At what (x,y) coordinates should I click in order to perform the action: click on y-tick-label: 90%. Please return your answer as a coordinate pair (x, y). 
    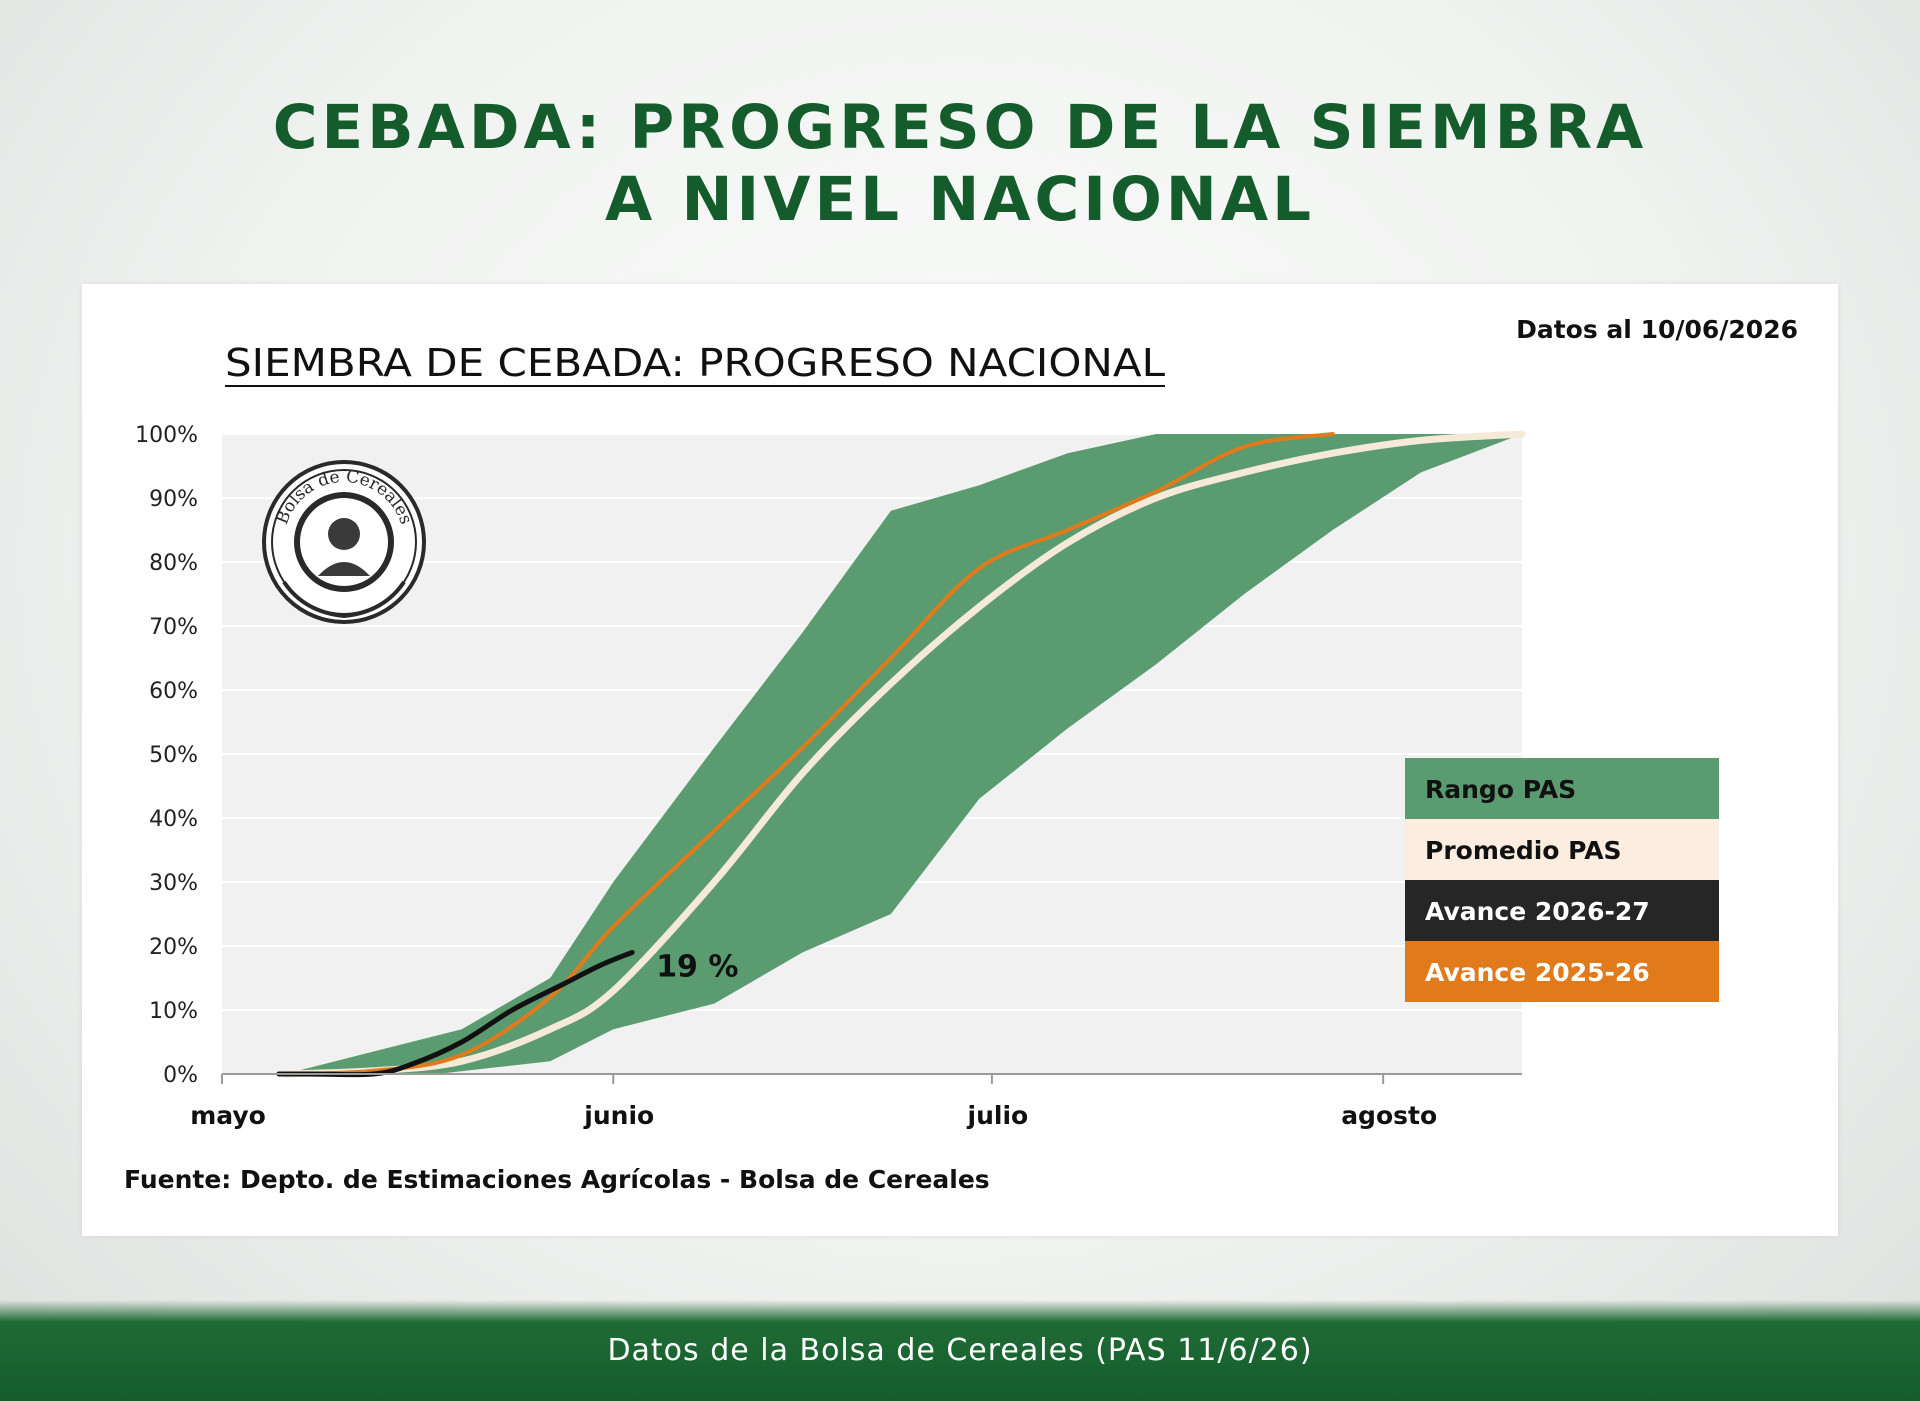
    Looking at the image, I should click on (173, 499).